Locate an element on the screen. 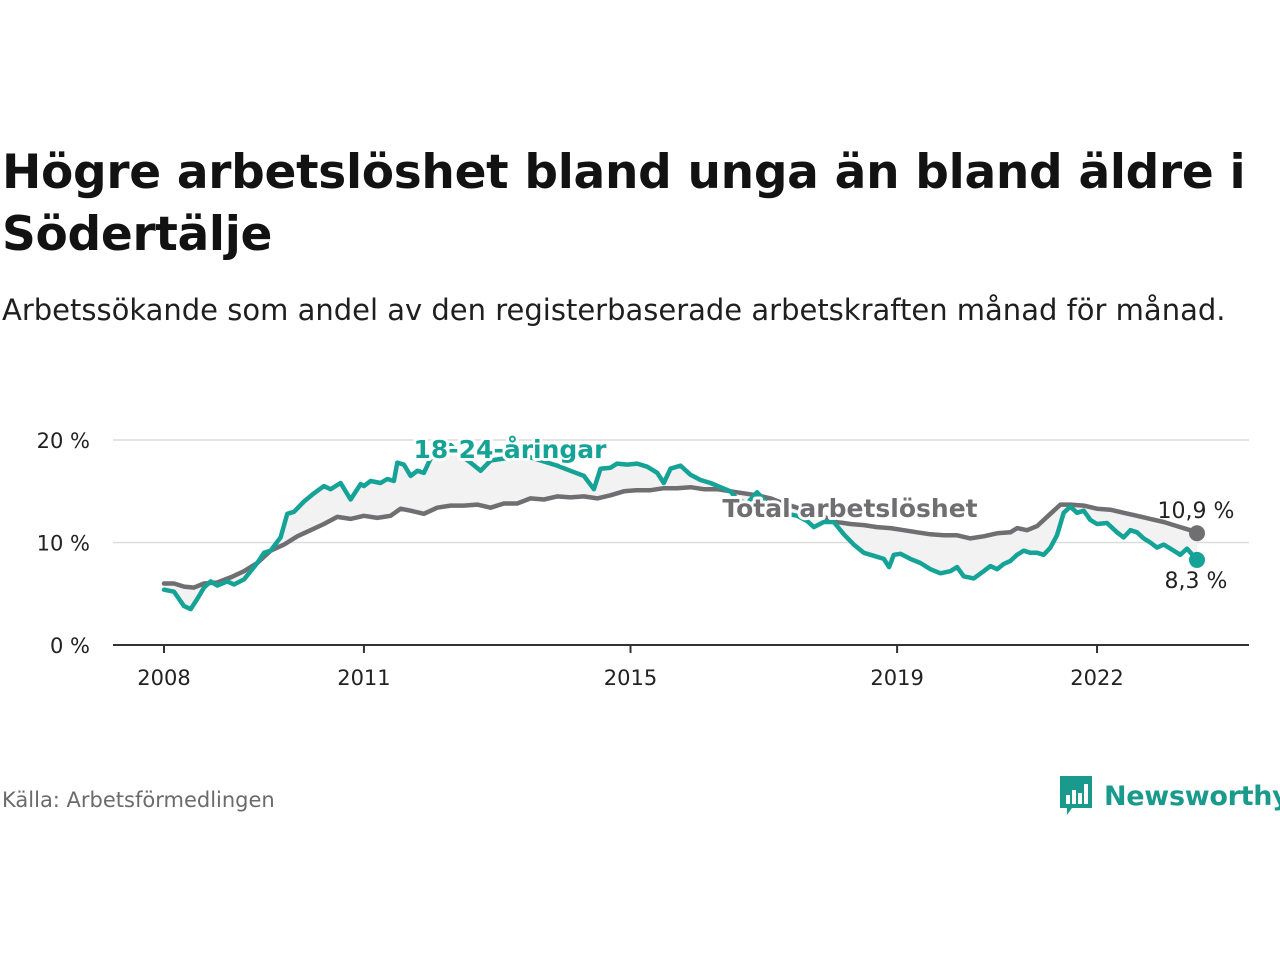 Image resolution: width=1280 pixels, height=960 pixels. x-tick-label: 2019 is located at coordinates (896, 678).